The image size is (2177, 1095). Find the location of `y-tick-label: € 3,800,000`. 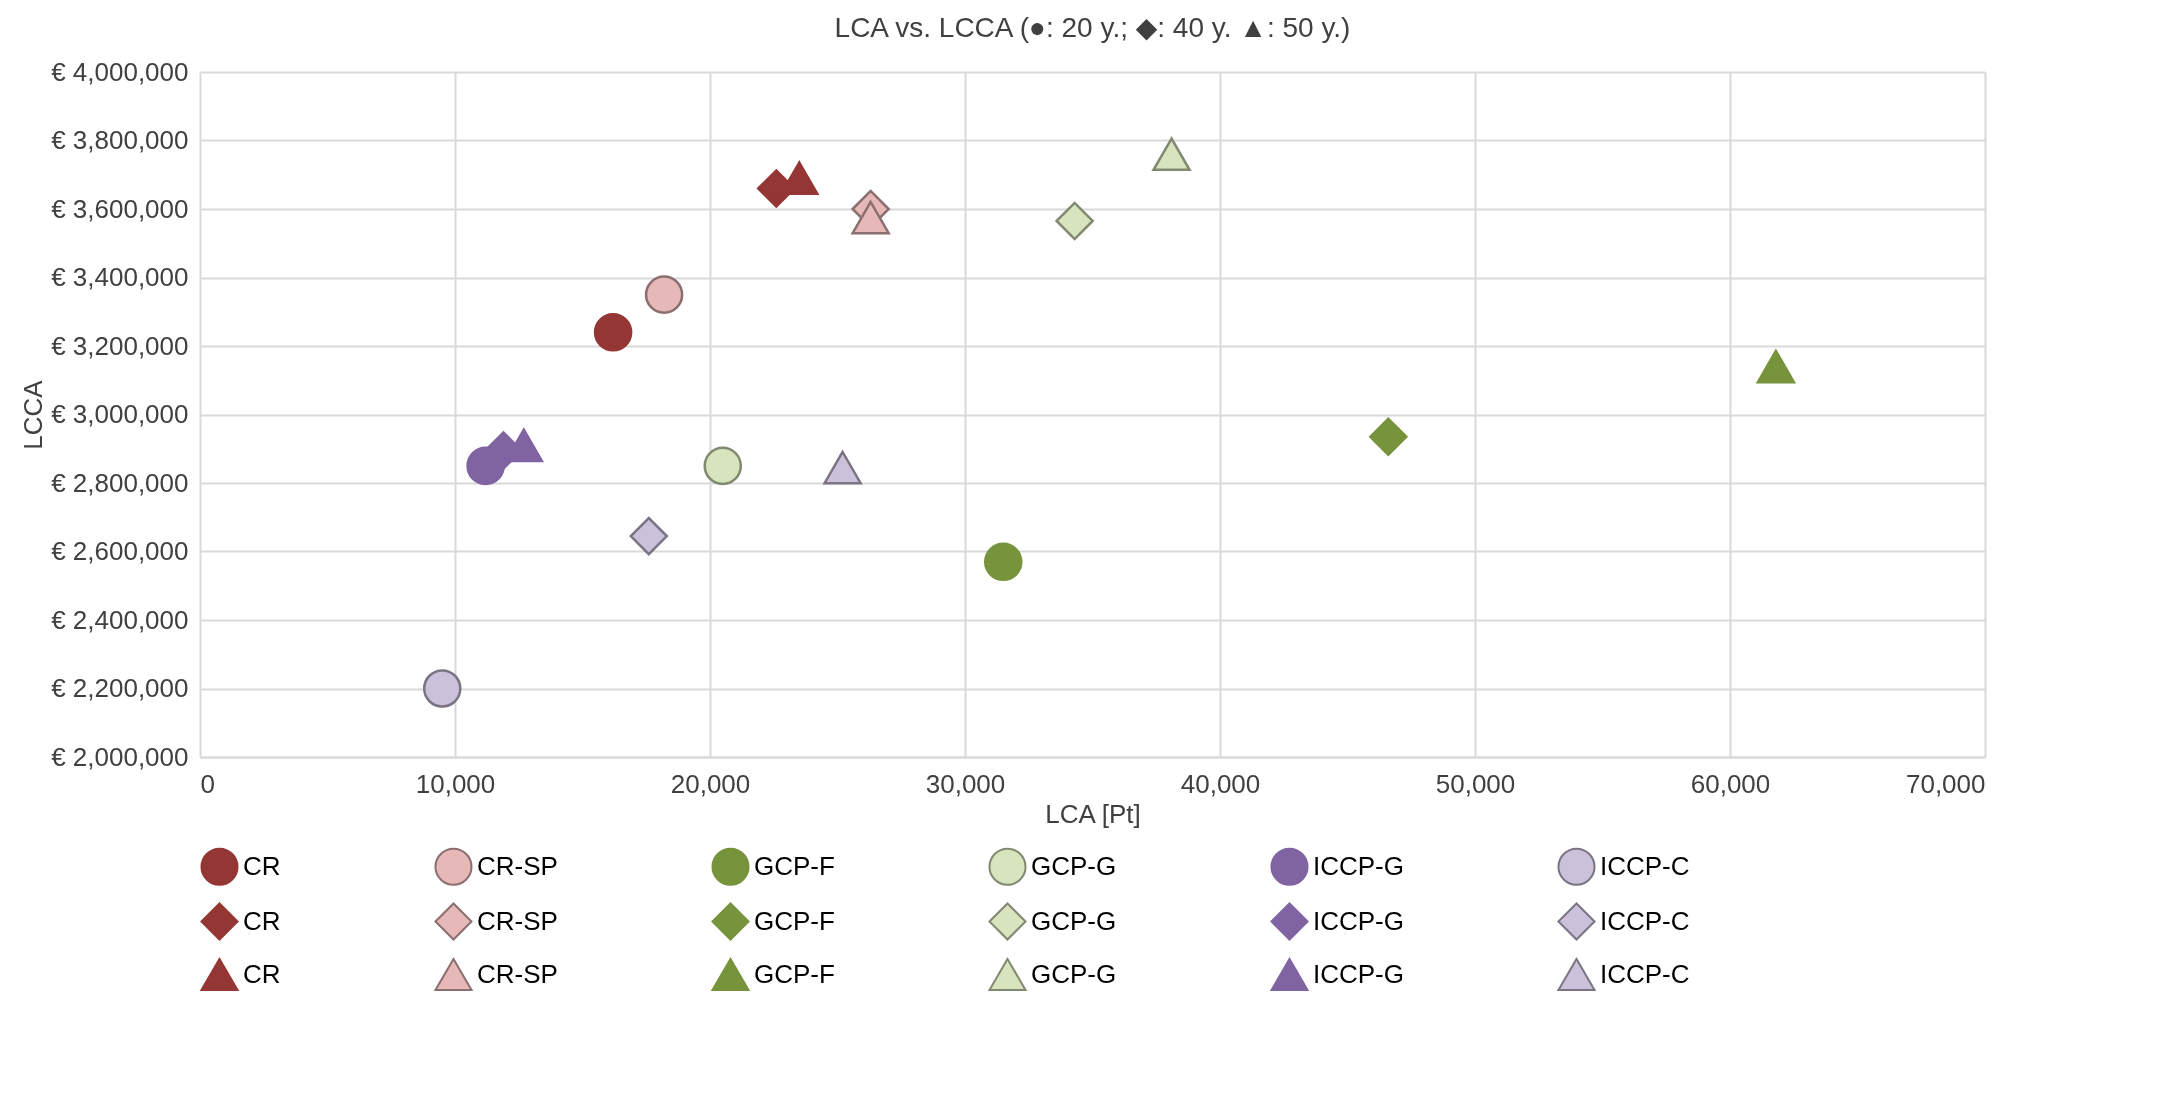

y-tick-label: € 3,800,000 is located at coordinates (120, 140).